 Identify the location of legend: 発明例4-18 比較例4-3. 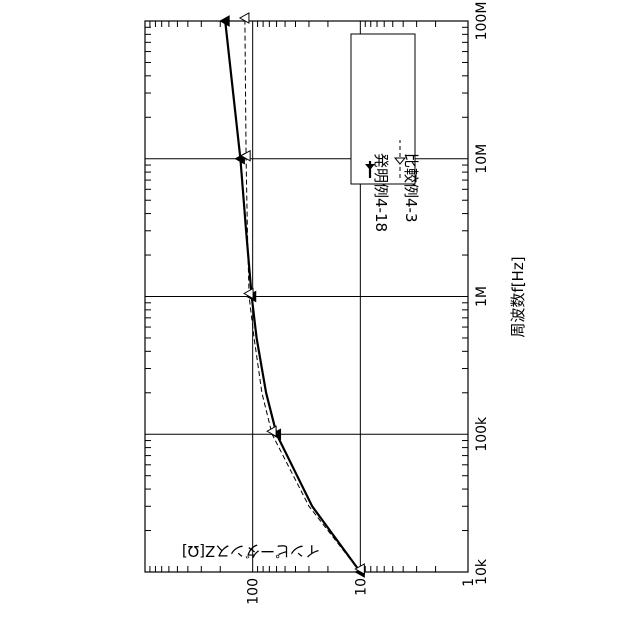
(385, 132).